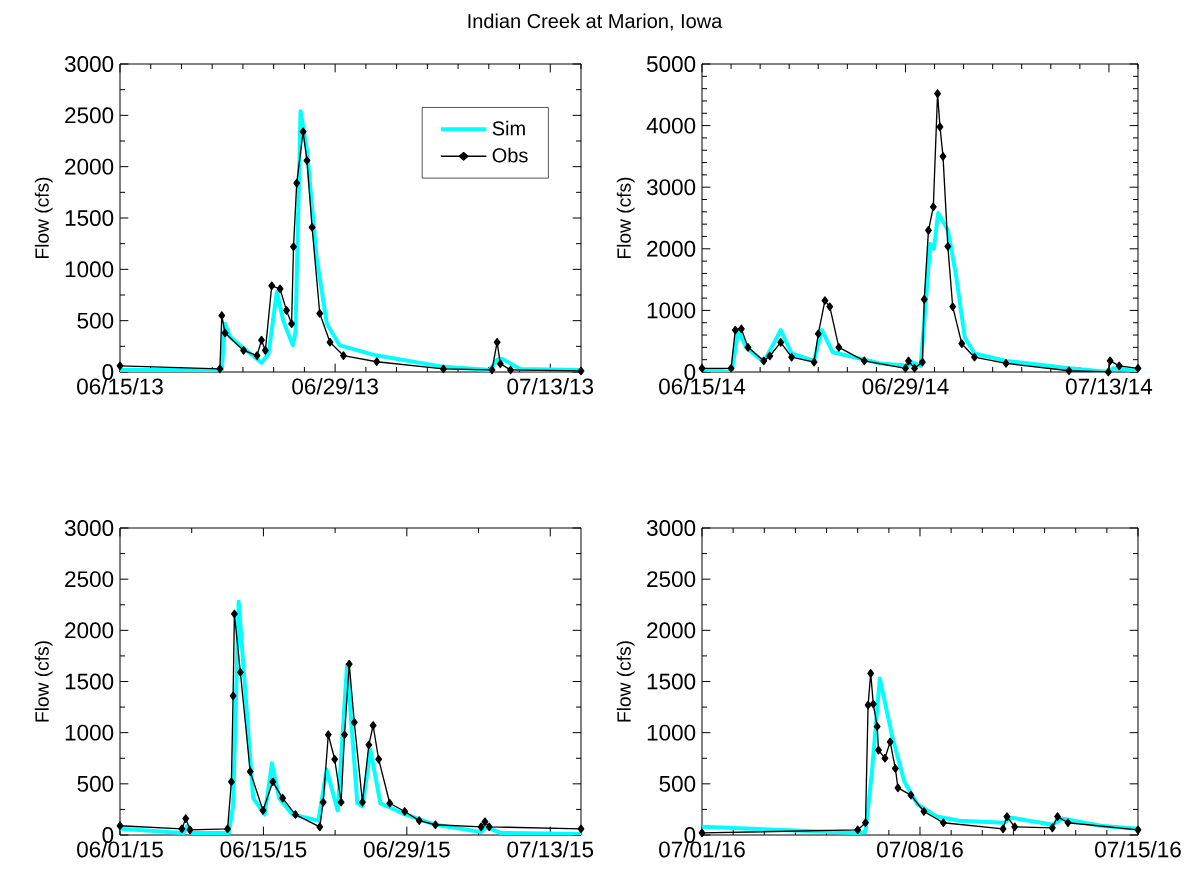  Describe the element at coordinates (1138, 849) in the screenshot. I see `x-tick-label: 07/15/16` at that location.